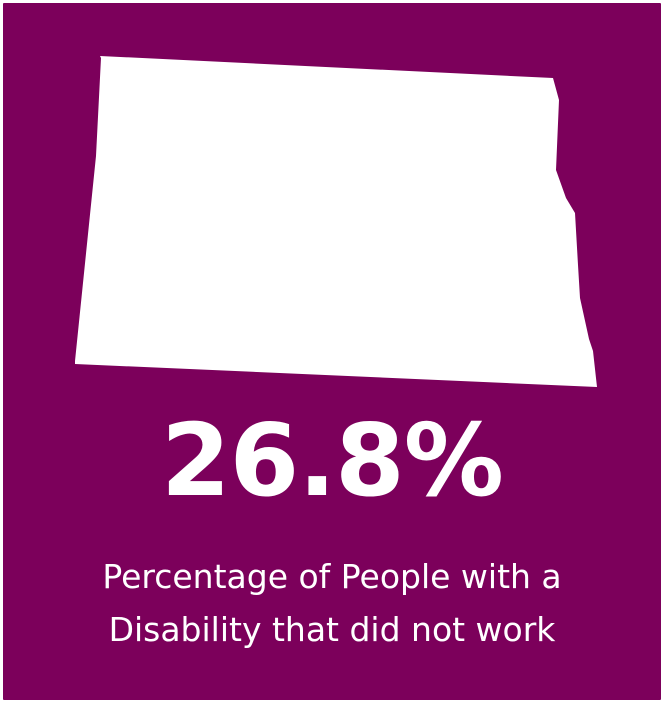 This screenshot has width=665, height=704. Describe the element at coordinates (332, 460) in the screenshot. I see `stat-value: 26.8%` at that location.